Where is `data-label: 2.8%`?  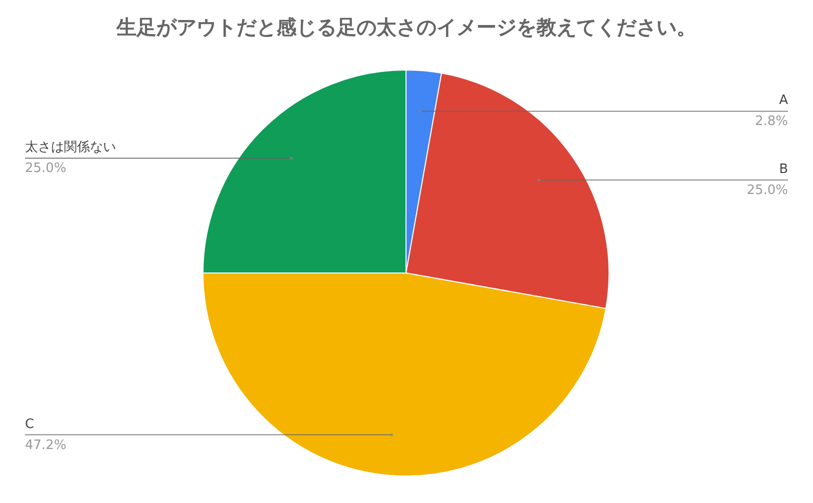 data-label: 2.8% is located at coordinates (771, 122).